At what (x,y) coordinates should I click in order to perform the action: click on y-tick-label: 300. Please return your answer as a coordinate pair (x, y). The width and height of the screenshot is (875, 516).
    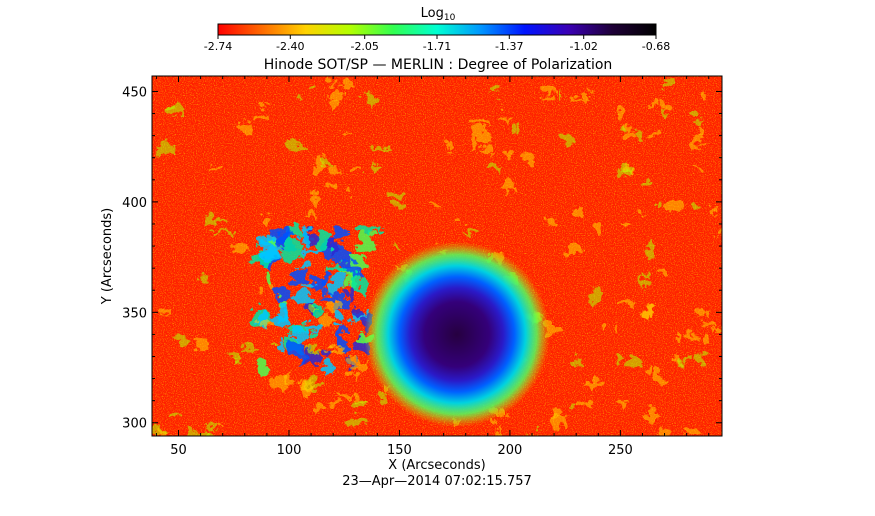
    Looking at the image, I should click on (134, 424).